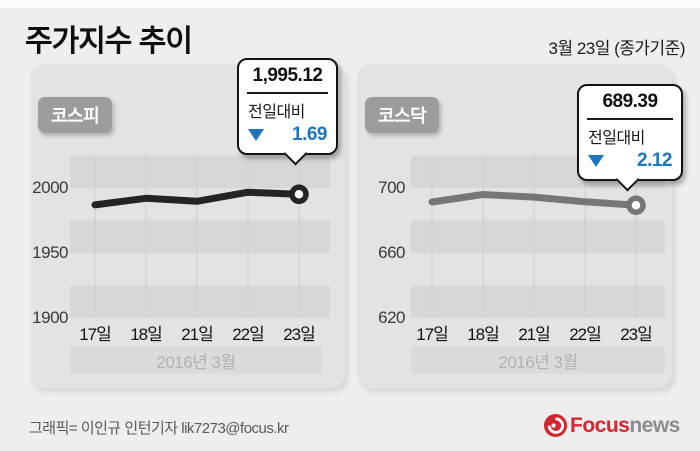 This screenshot has width=700, height=451. I want to click on kosdaq-callout: 689.39 전일대비 2.12, so click(630, 138).